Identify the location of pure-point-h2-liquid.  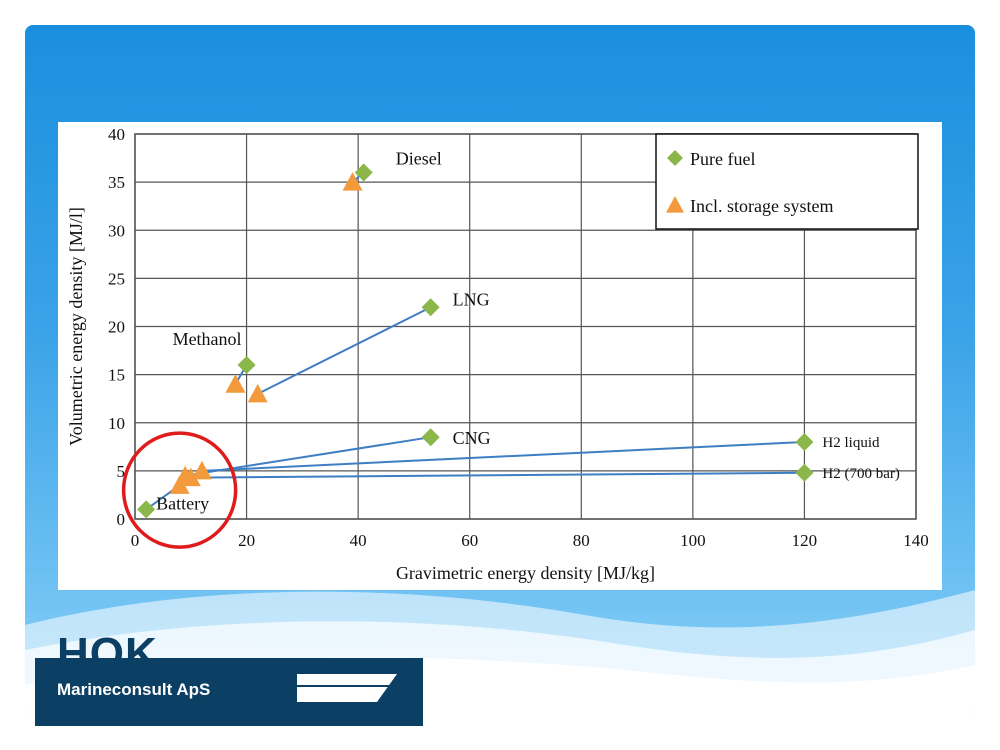
(804, 442).